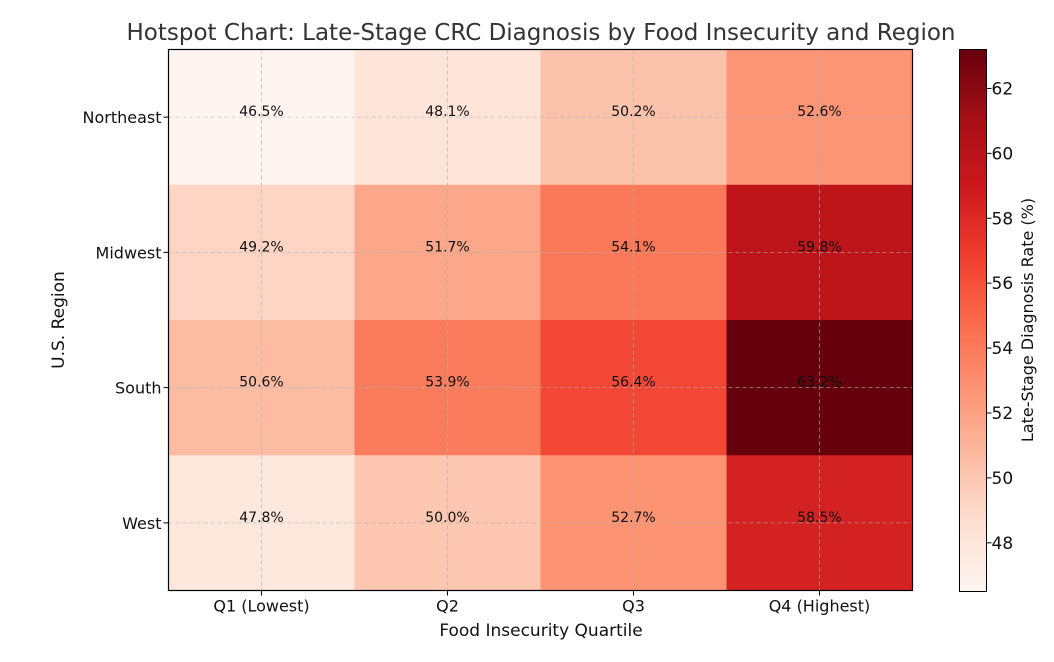 This screenshot has width=1054, height=662. I want to click on cell-value-label: 52.7%, so click(633, 518).